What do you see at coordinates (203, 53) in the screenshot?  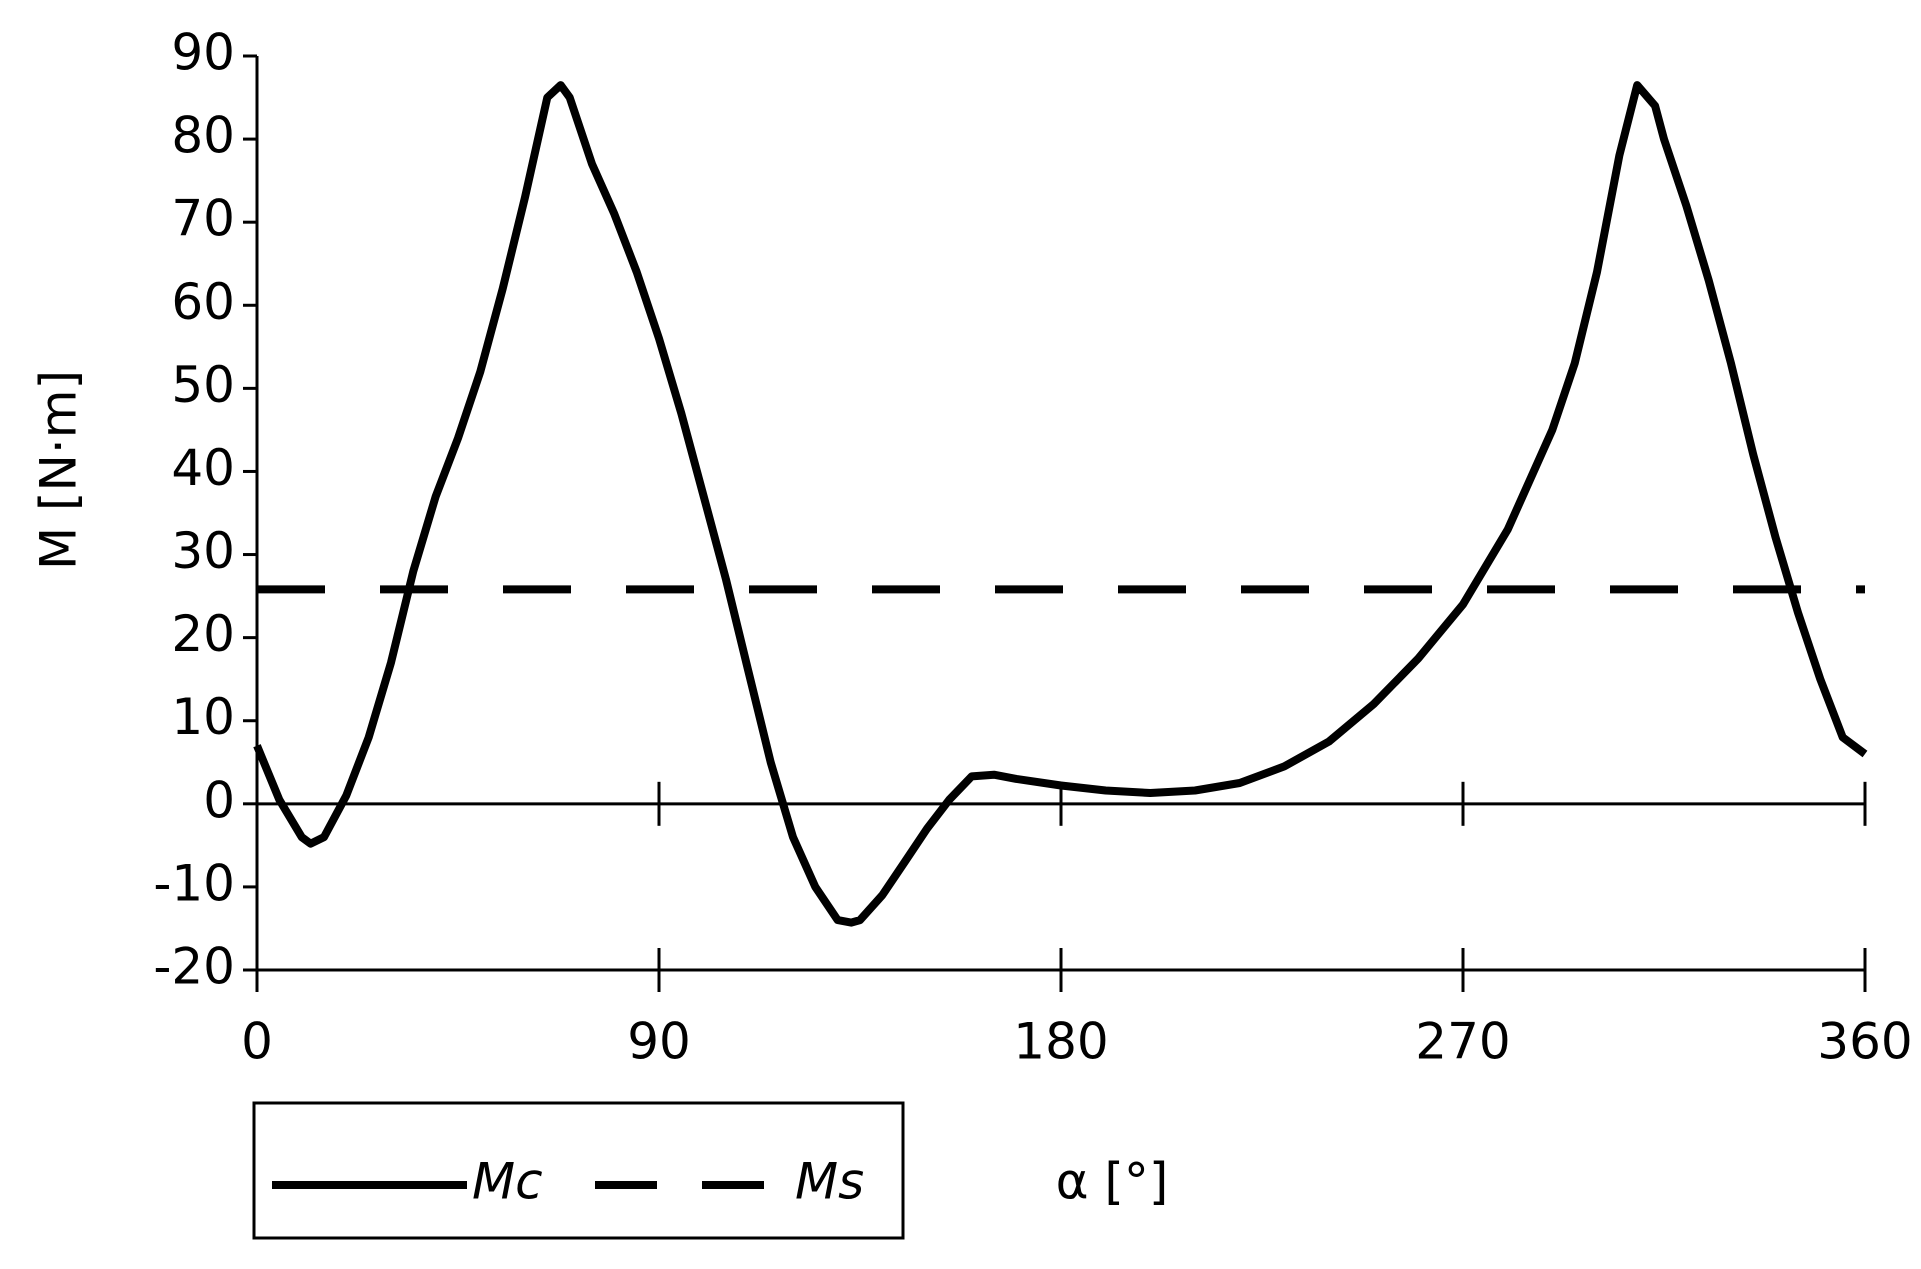 I see `y-tick-label: 90` at bounding box center [203, 53].